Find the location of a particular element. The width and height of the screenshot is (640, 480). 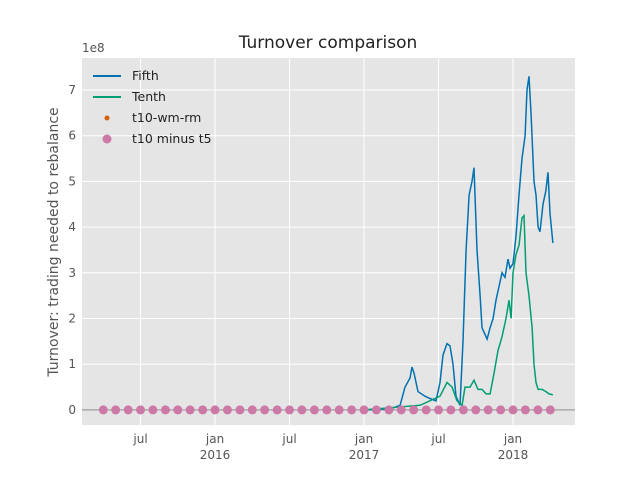

y-axis-label: Turnover: trading needed to rebalance is located at coordinates (54, 242).